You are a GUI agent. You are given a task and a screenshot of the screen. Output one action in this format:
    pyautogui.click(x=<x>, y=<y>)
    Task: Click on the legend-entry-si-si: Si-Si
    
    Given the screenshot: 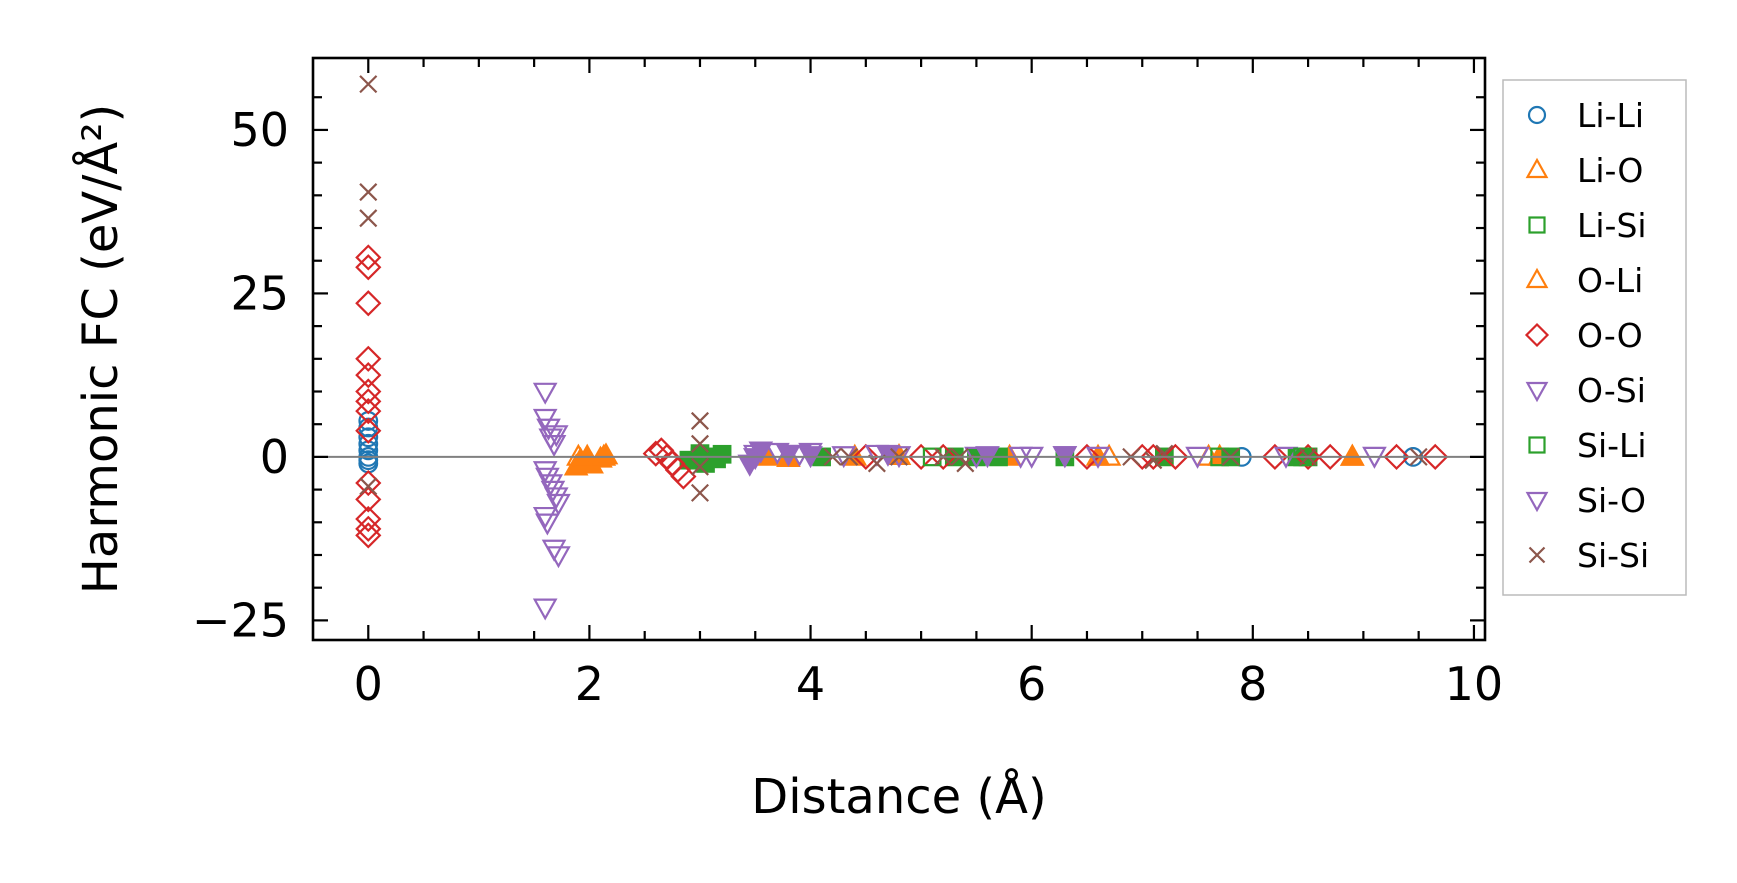 What is the action you would take?
    pyautogui.click(x=1588, y=555)
    